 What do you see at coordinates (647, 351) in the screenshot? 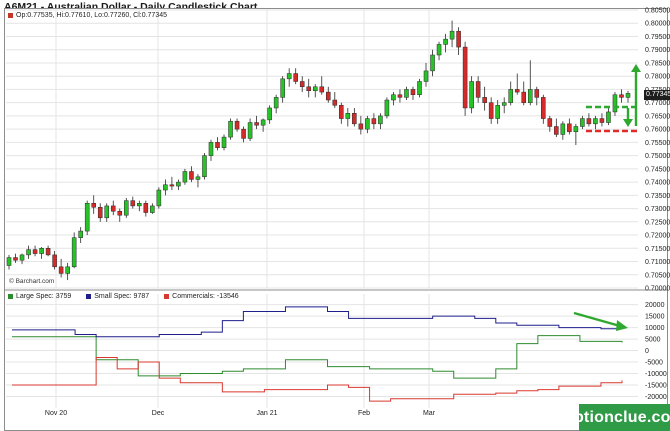
I see `cot-tick-label: 0` at bounding box center [647, 351].